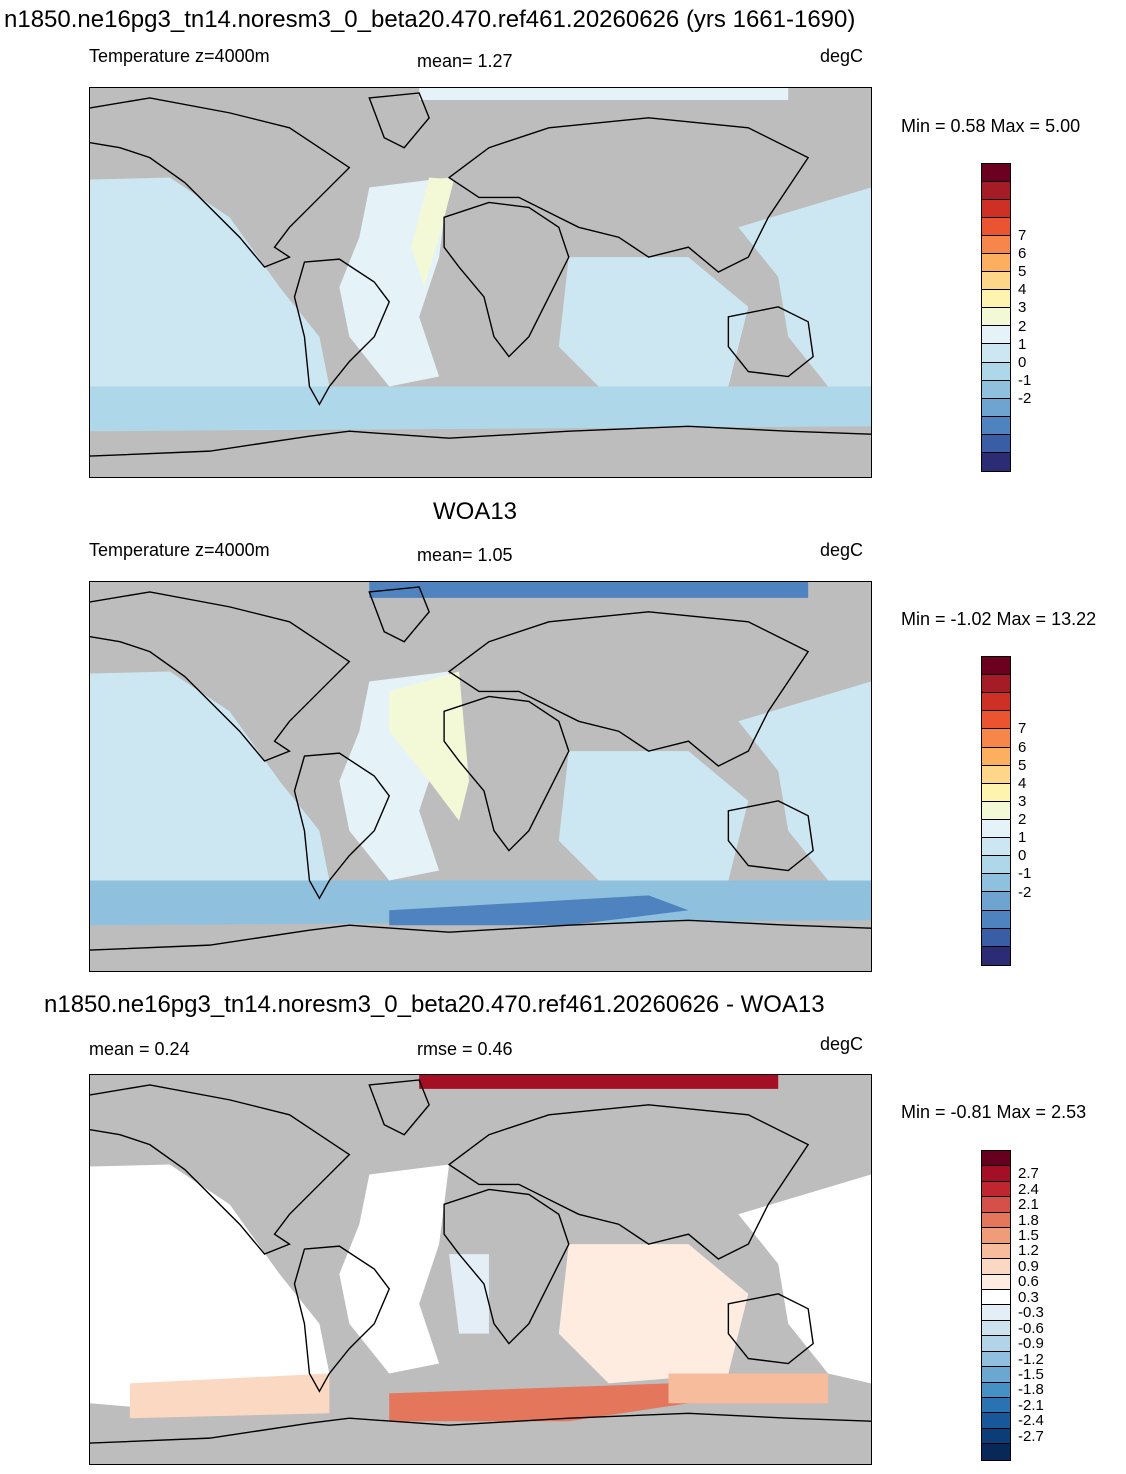 The height and width of the screenshot is (1474, 1126). Describe the element at coordinates (1031, 1344) in the screenshot. I see `colorbar-tick-label: -0.9` at that location.